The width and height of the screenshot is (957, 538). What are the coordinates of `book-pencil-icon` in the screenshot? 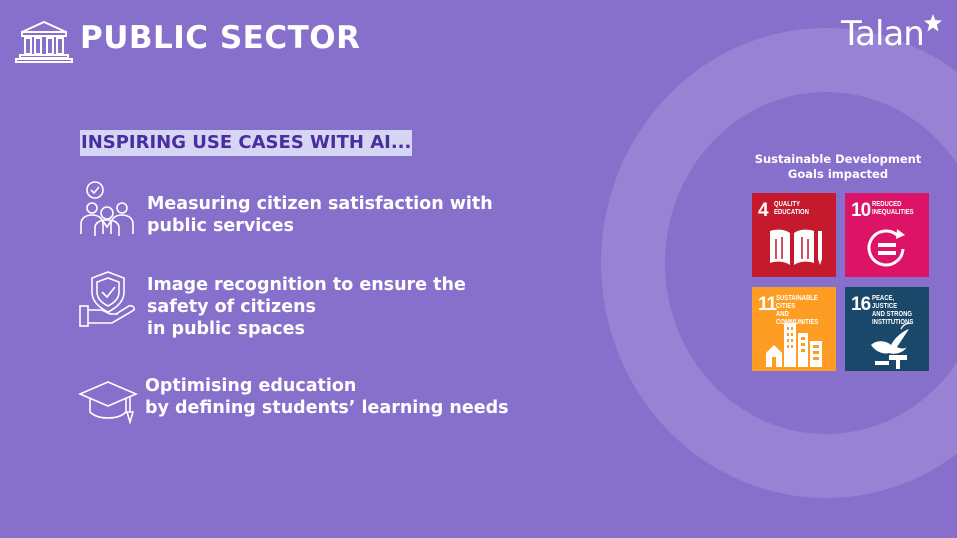 It's located at (796, 247).